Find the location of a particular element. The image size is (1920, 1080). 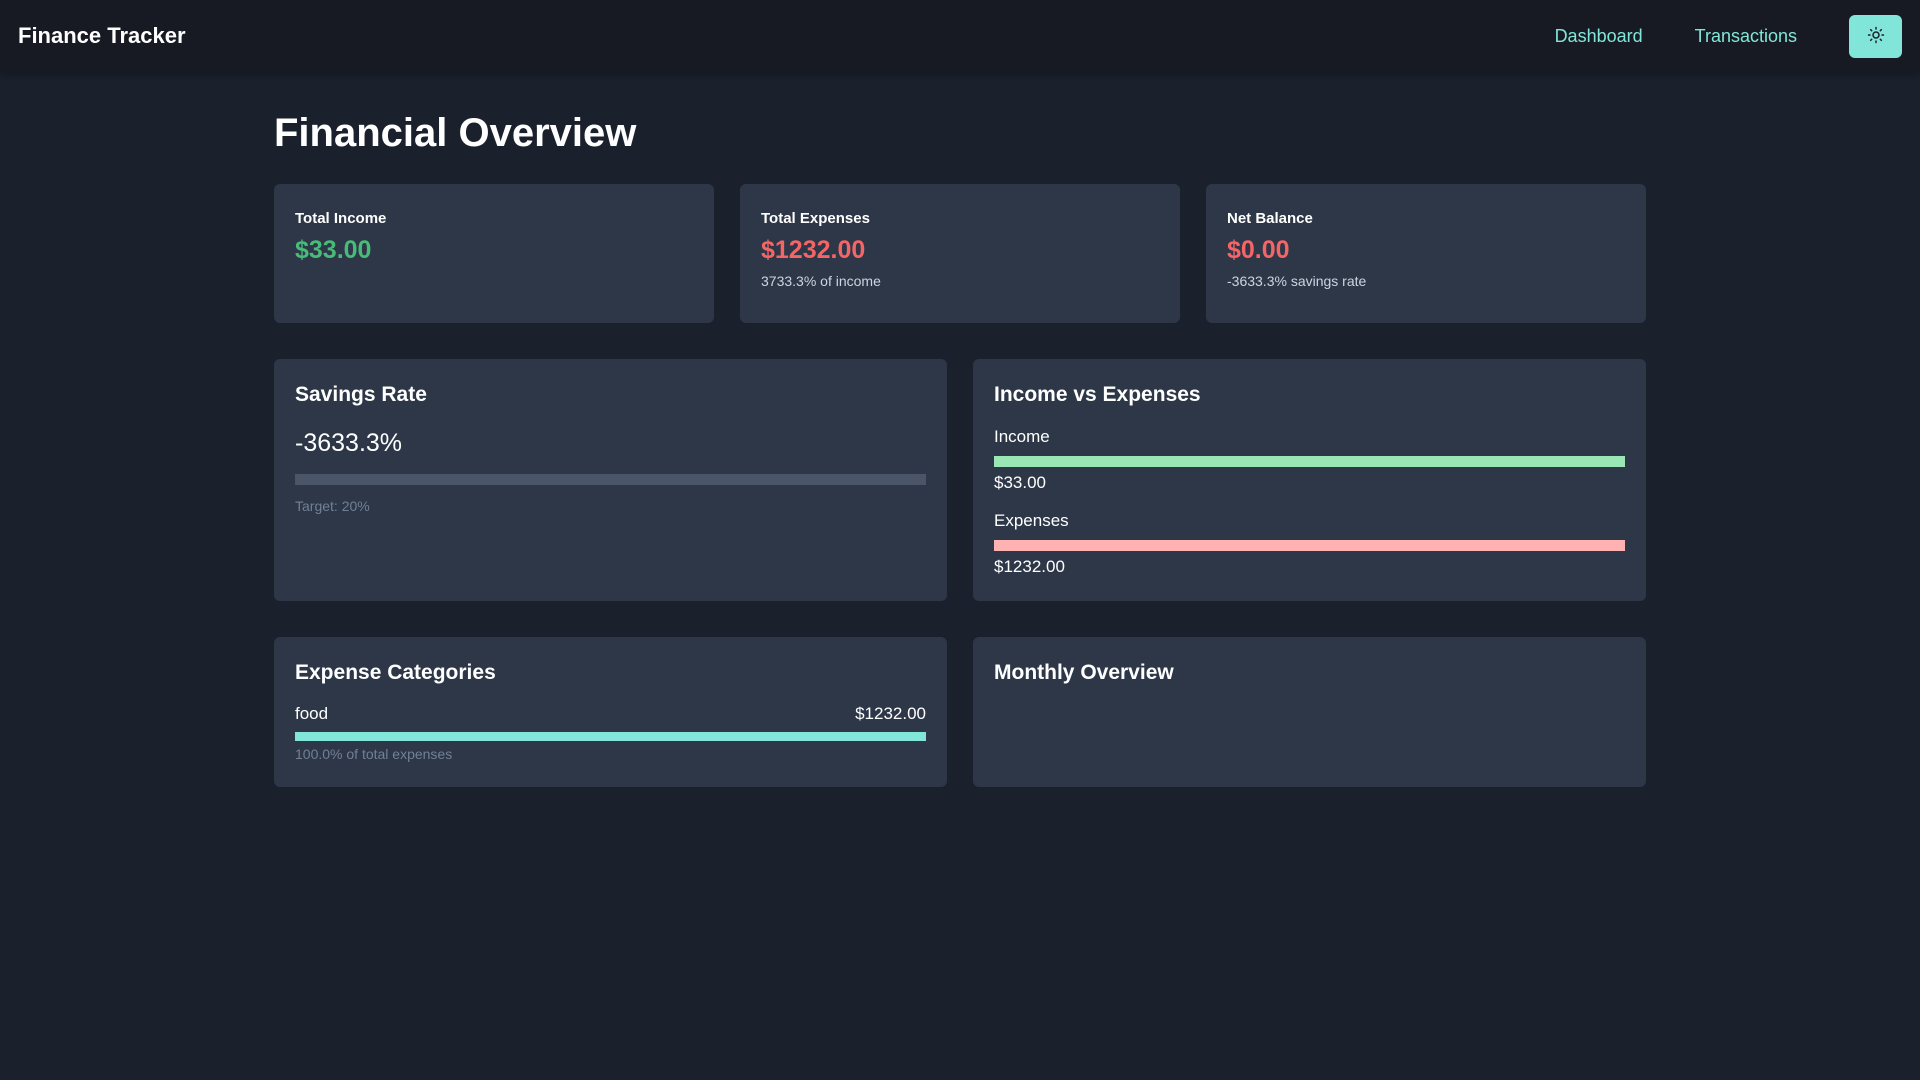

total-expenses-value: $1232.00 is located at coordinates (813, 250).